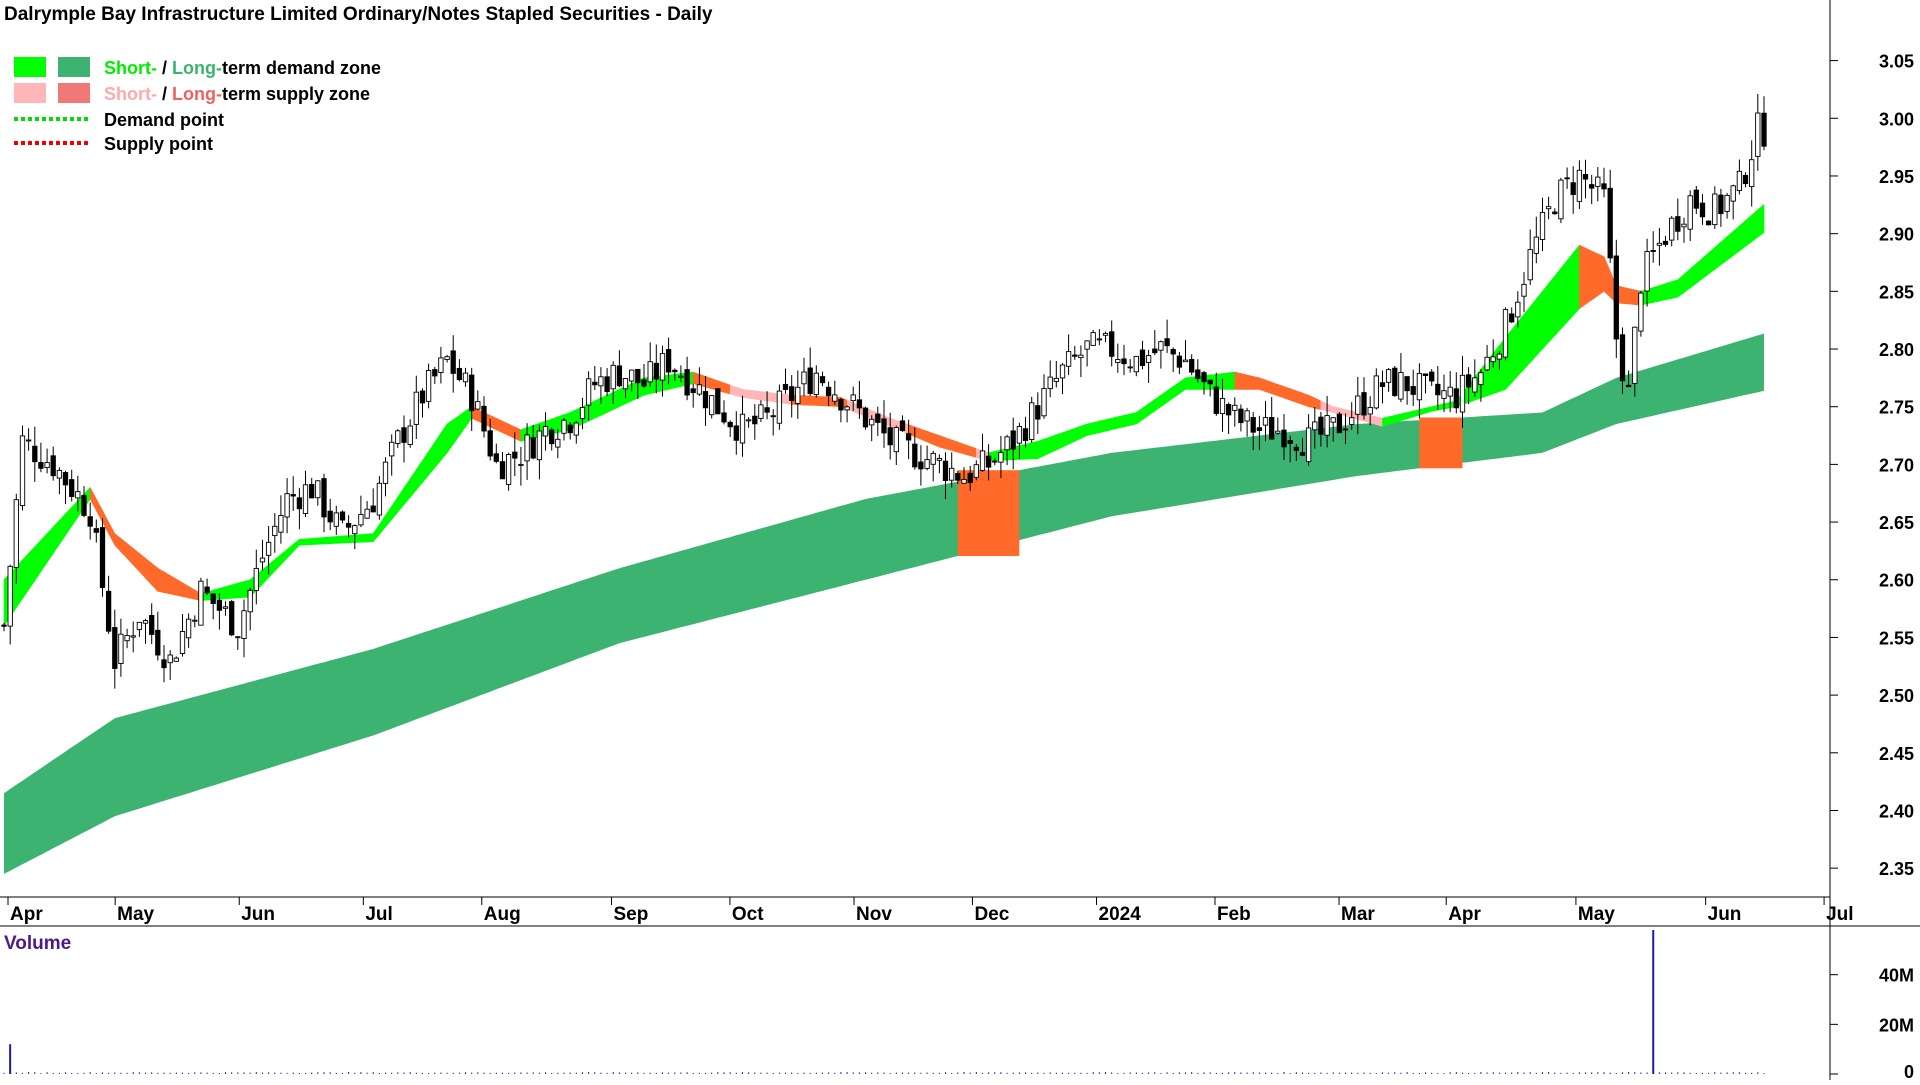 The image size is (1920, 1085). Describe the element at coordinates (884, 1002) in the screenshot. I see `volume-bars` at that location.